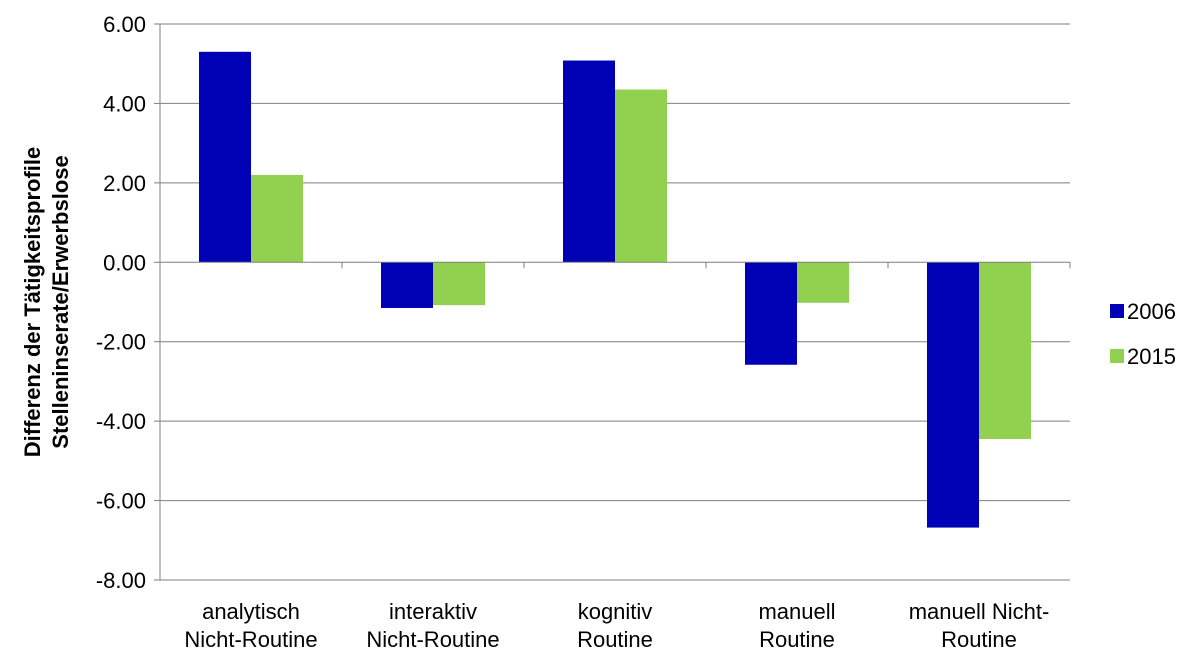 The height and width of the screenshot is (655, 1198). I want to click on y-axis-label-line: Stelleninserate/Erwerbslose, so click(60, 301).